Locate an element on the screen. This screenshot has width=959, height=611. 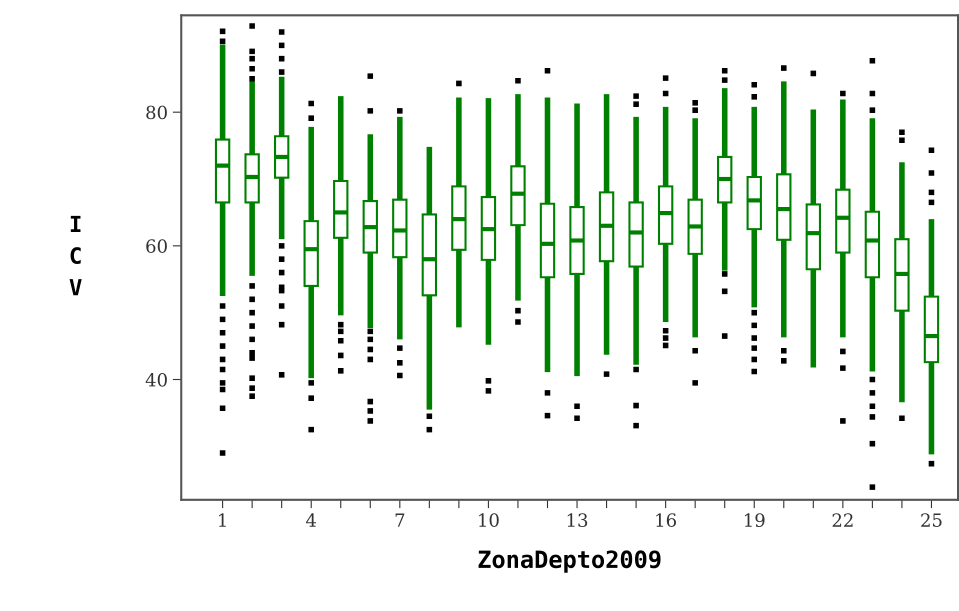
x-tick-label: 7 is located at coordinates (400, 520).